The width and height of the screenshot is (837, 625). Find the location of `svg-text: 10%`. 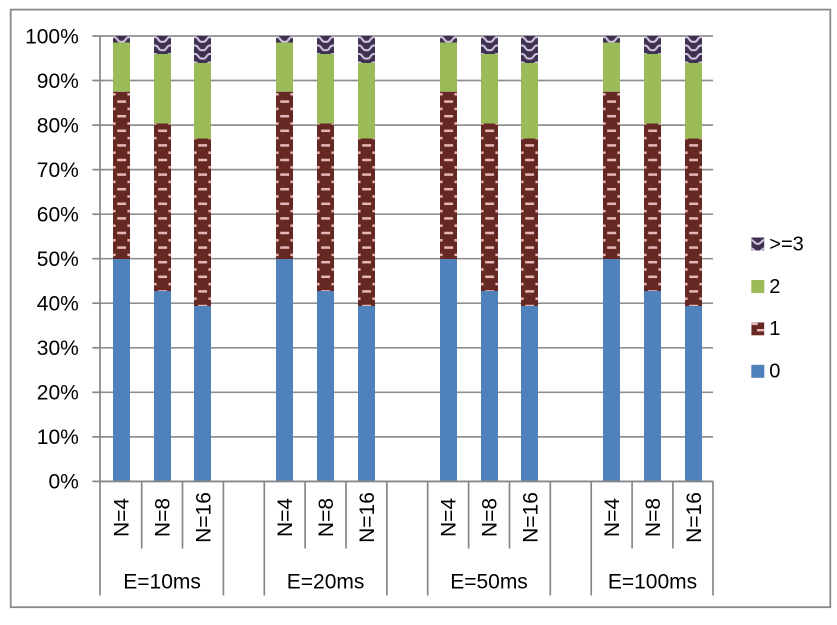

svg-text: 10% is located at coordinates (58, 437).